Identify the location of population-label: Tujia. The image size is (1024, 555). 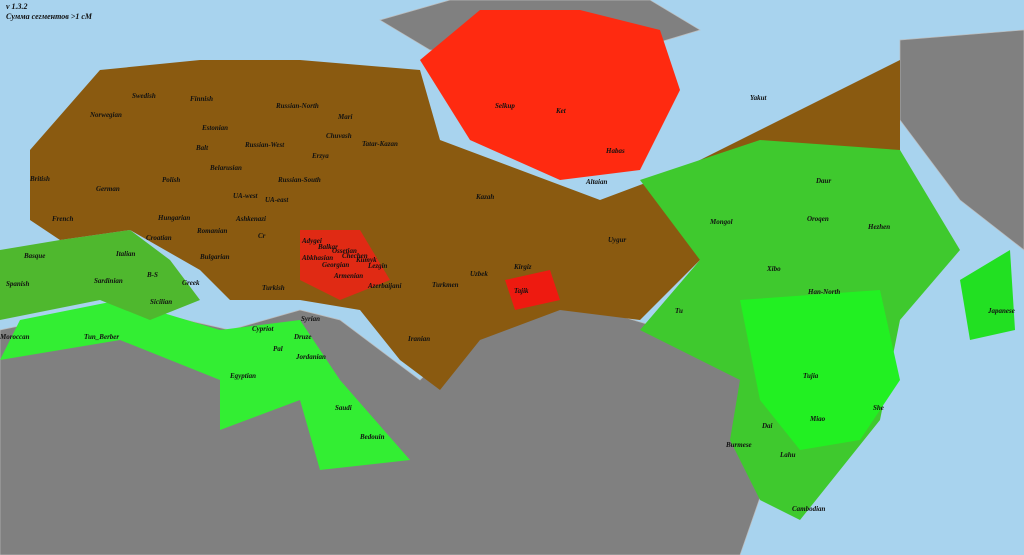
(811, 376).